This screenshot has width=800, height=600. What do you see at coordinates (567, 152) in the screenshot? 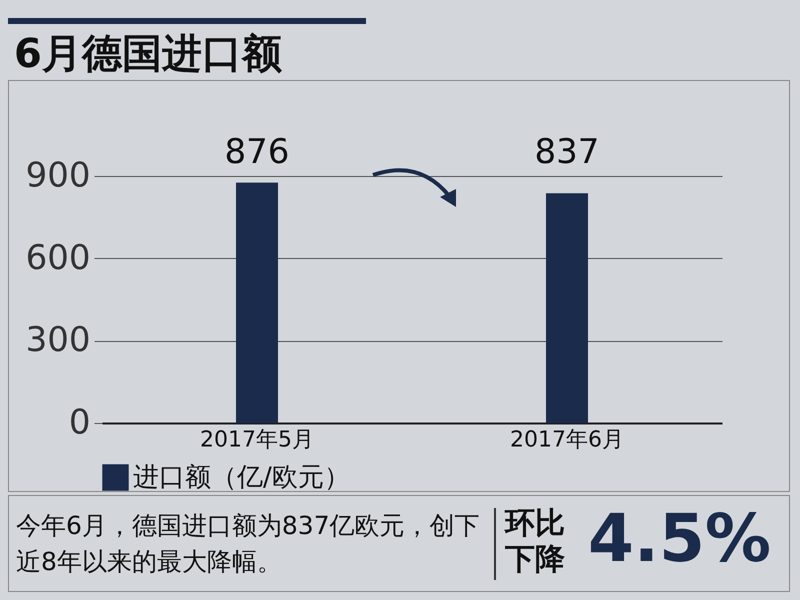
I see `data-label: 837` at bounding box center [567, 152].